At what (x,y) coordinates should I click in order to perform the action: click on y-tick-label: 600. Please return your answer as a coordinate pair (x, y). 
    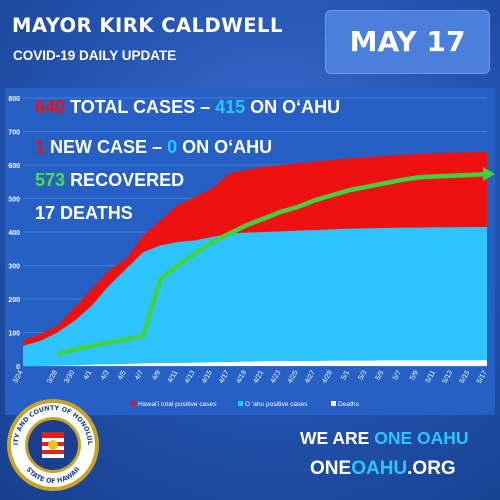
    Looking at the image, I should click on (14, 166).